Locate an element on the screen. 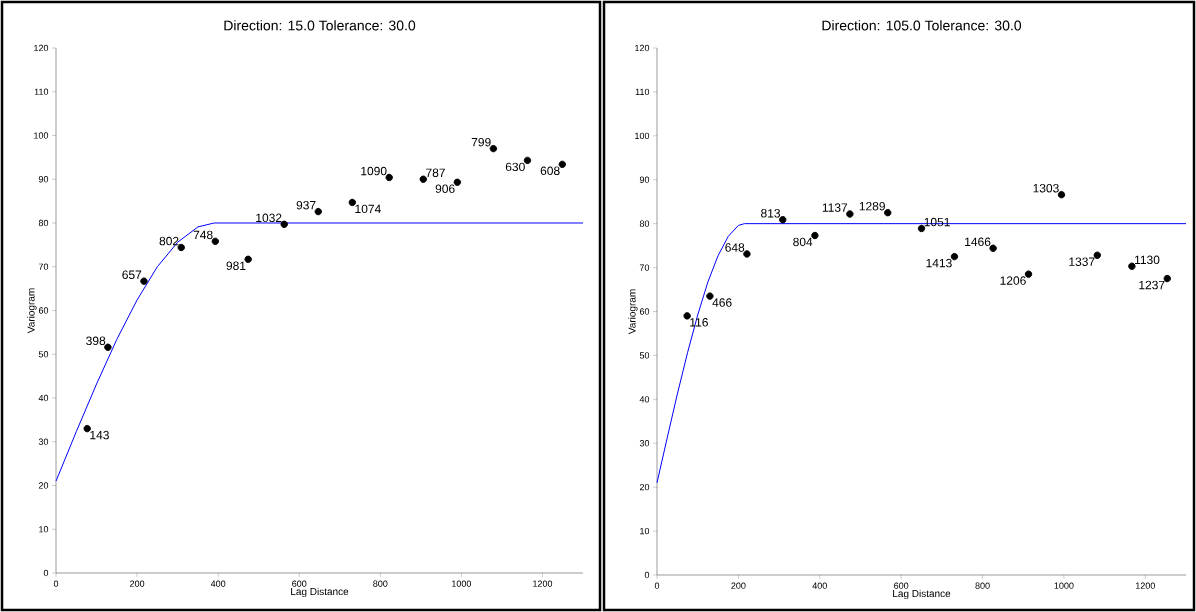 This screenshot has width=1196, height=612. annotation: 1137 is located at coordinates (835, 207).